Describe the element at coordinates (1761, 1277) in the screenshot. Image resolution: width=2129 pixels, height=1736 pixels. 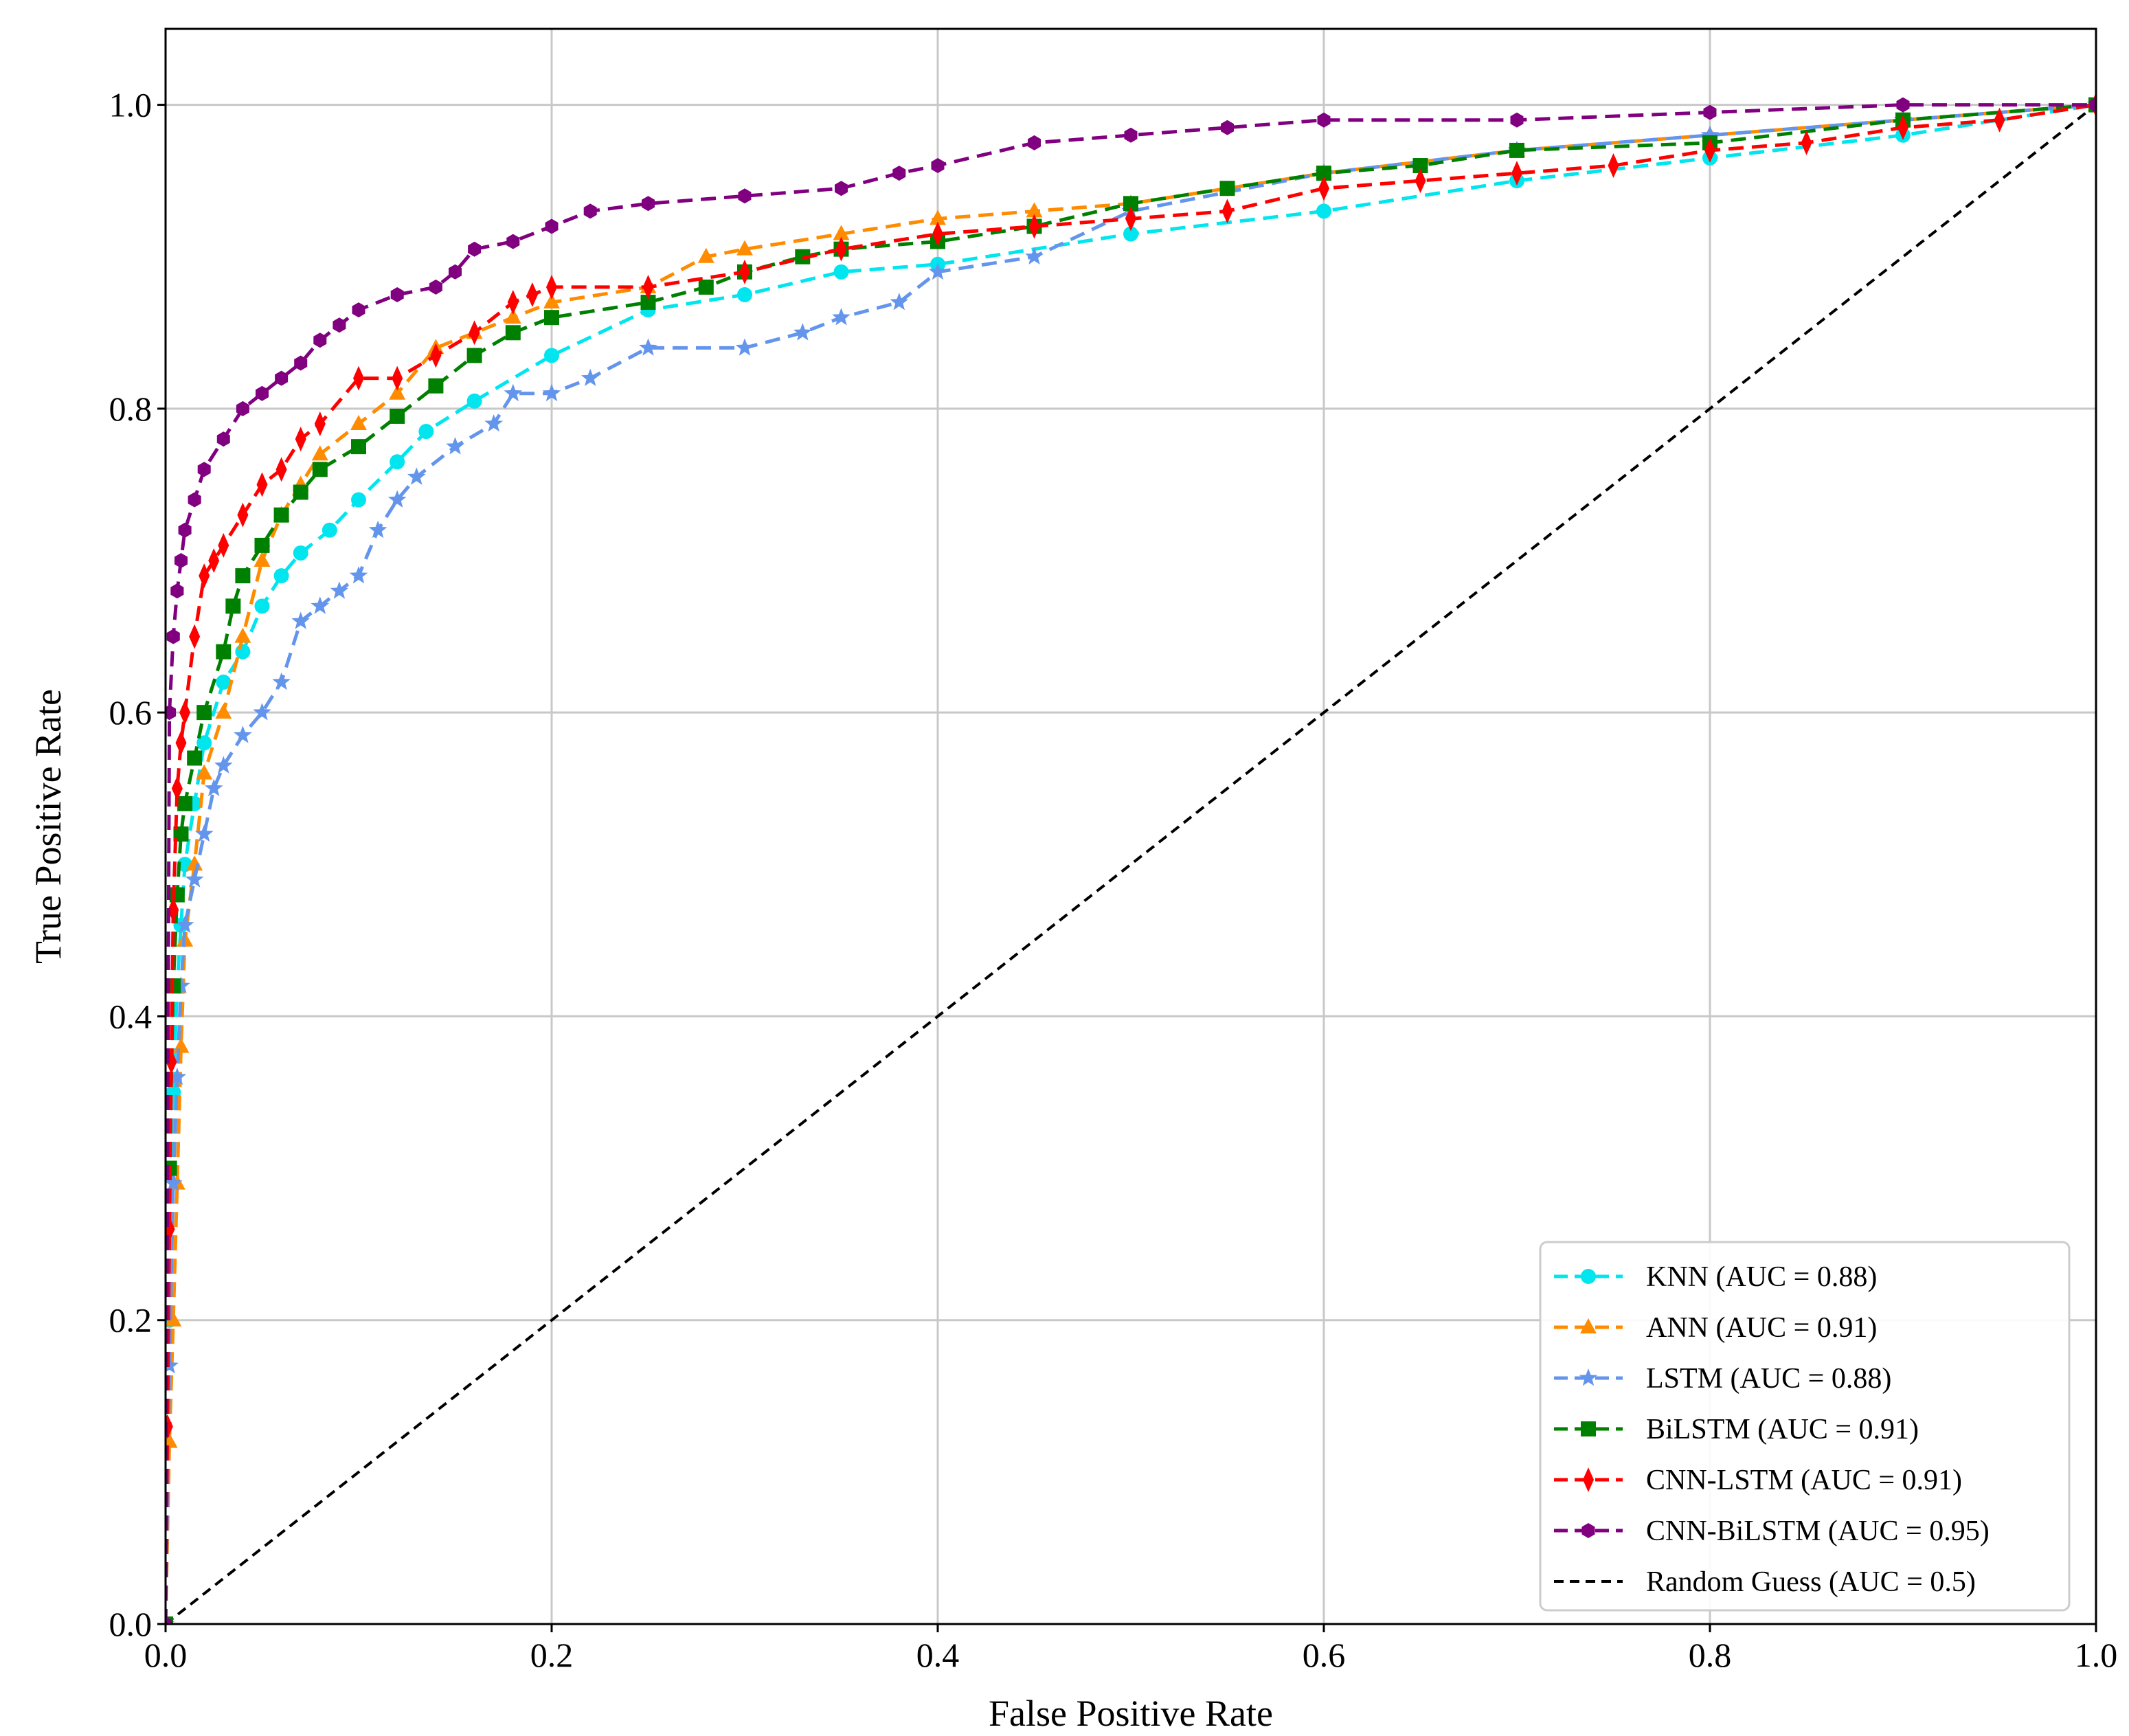
I see `legend-label-knn: KNN (AUC = 0.88)` at that location.